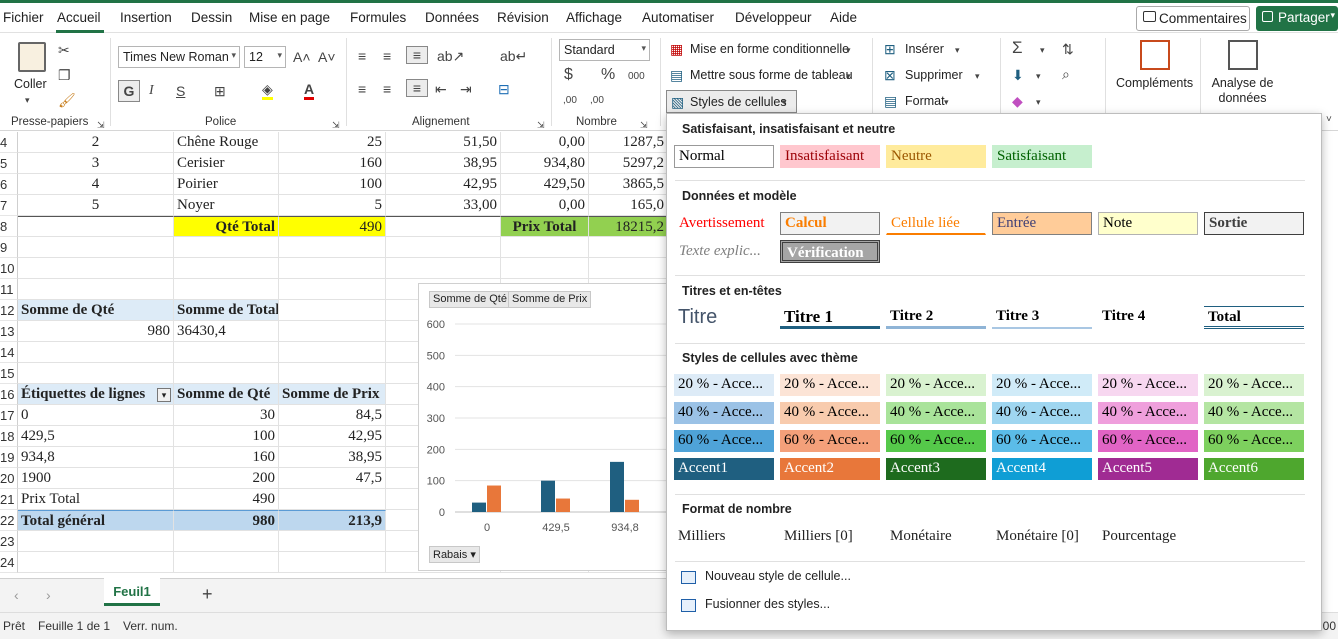 The height and width of the screenshot is (639, 1338). What do you see at coordinates (818, 536) in the screenshot?
I see `cell-style-option: Milliers [0]` at bounding box center [818, 536].